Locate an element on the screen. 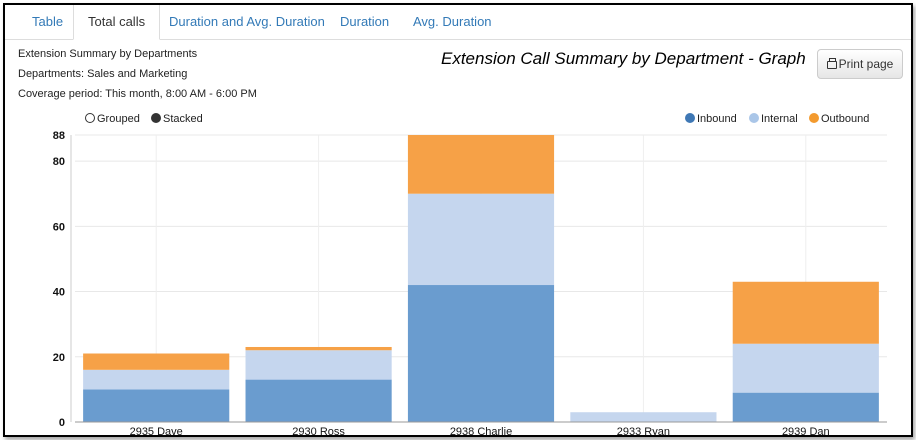 This screenshot has height=440, width=916. legend-internal: Internal is located at coordinates (773, 119).